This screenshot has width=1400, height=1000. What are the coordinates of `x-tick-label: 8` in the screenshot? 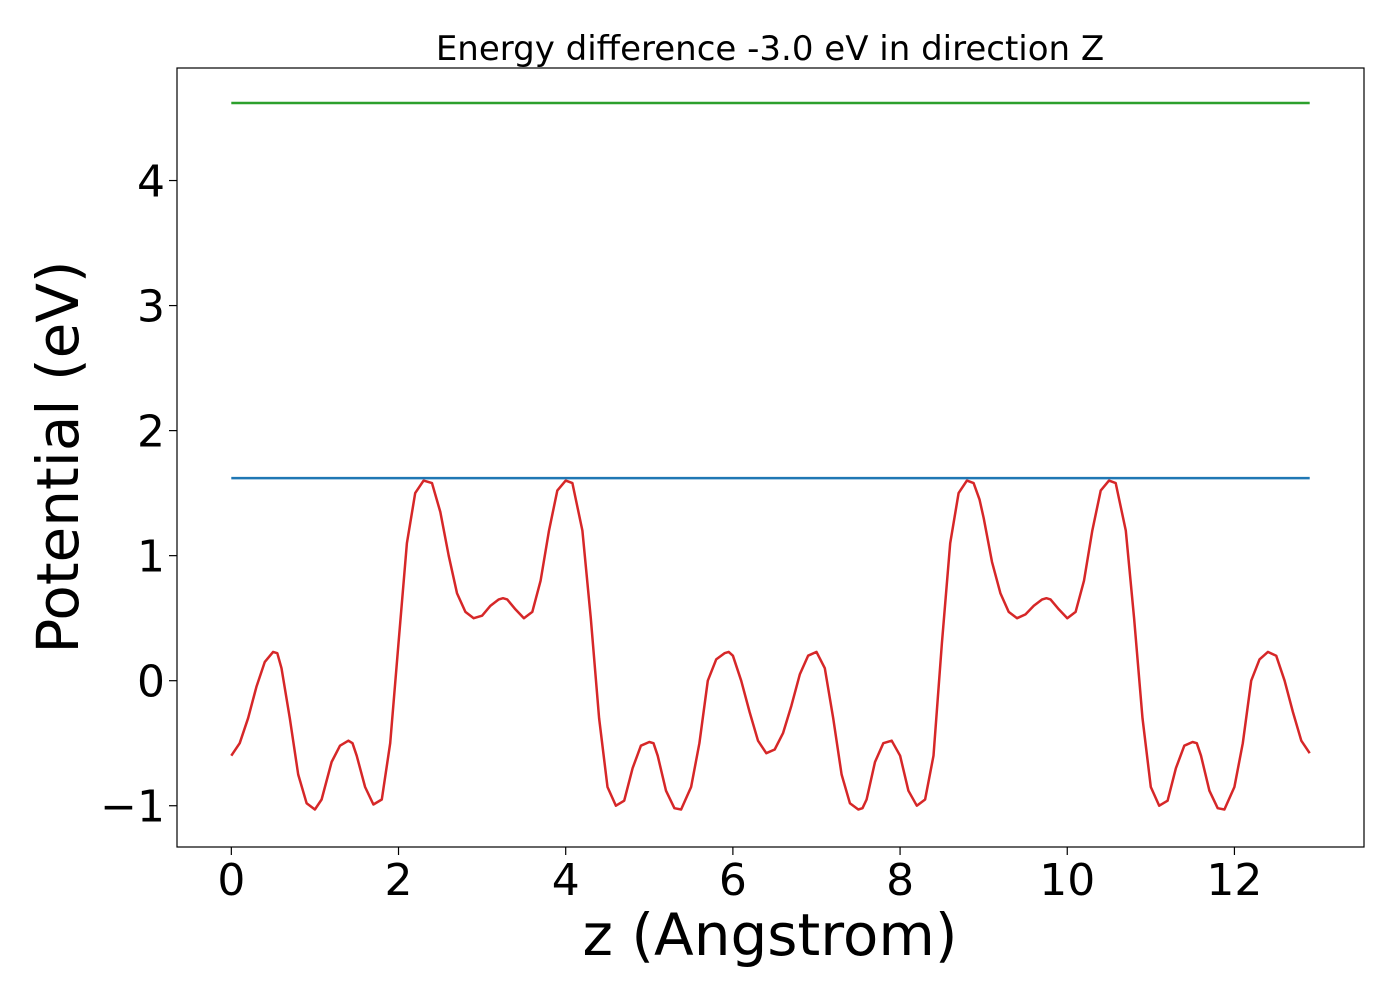 It's located at (900, 880).